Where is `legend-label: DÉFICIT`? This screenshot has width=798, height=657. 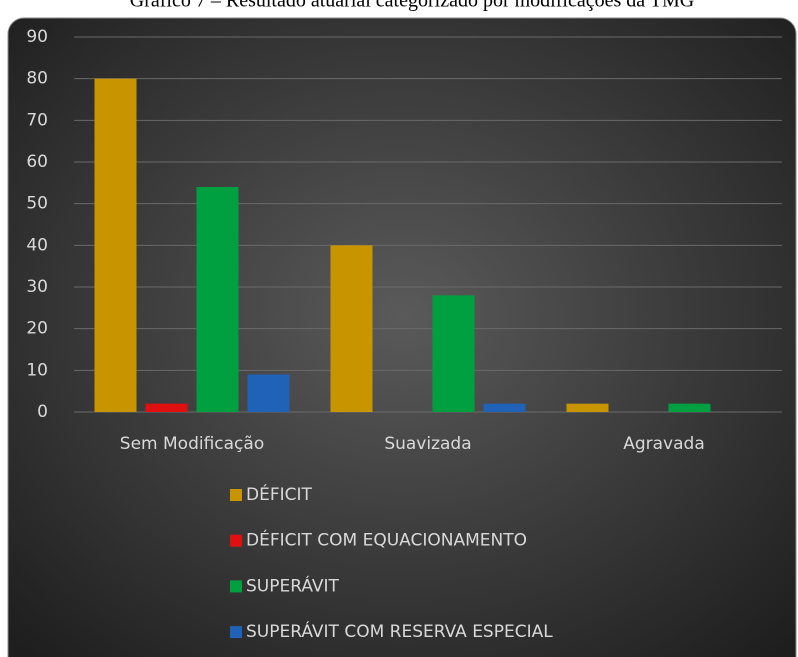 legend-label: DÉFICIT is located at coordinates (279, 494).